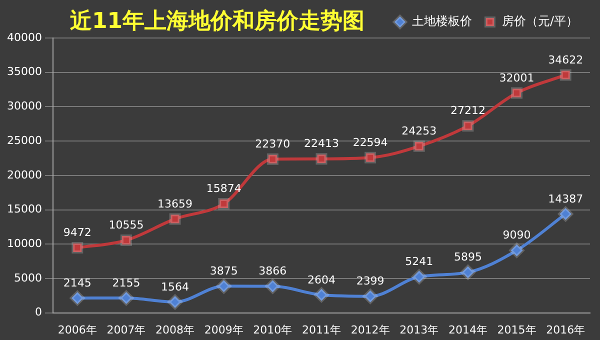  What do you see at coordinates (24, 243) in the screenshot?
I see `y-tick-label: 10000` at bounding box center [24, 243].